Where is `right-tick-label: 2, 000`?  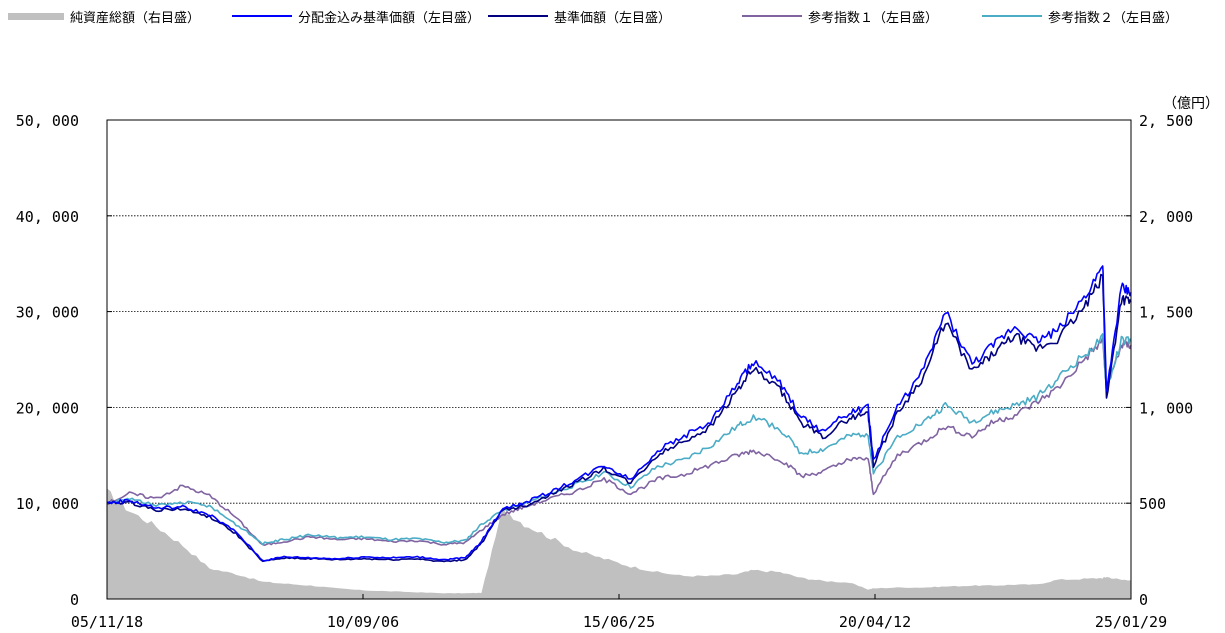
right-tick-label: 2, 000 is located at coordinates (1166, 217).